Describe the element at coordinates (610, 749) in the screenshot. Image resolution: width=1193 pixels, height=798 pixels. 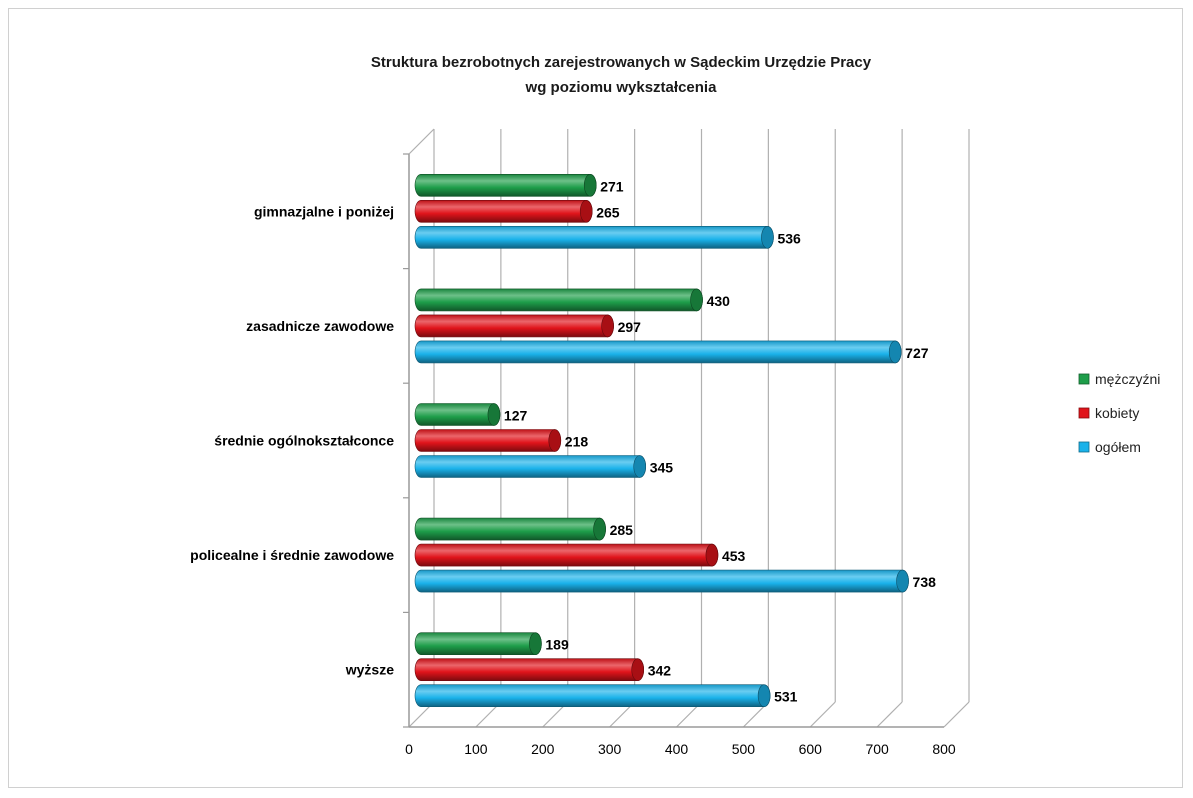
I see `x-tick-label: 300` at that location.